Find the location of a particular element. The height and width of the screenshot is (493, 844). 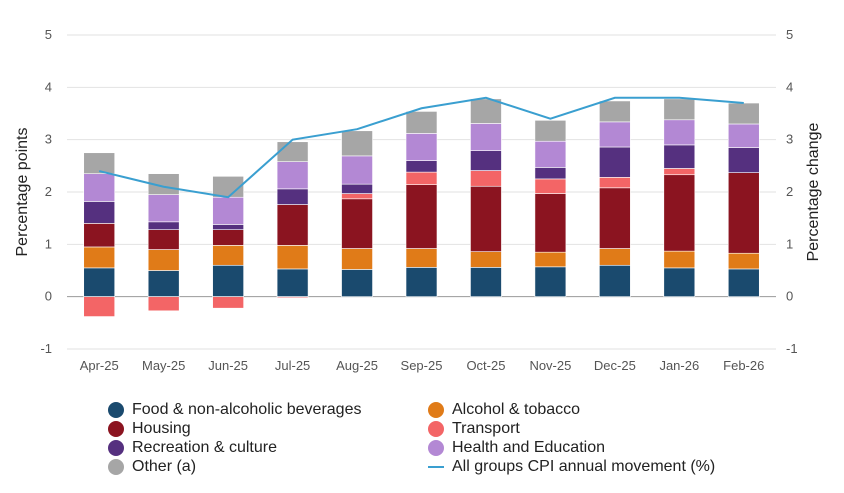

y-tick-left: 5 is located at coordinates (48, 34).